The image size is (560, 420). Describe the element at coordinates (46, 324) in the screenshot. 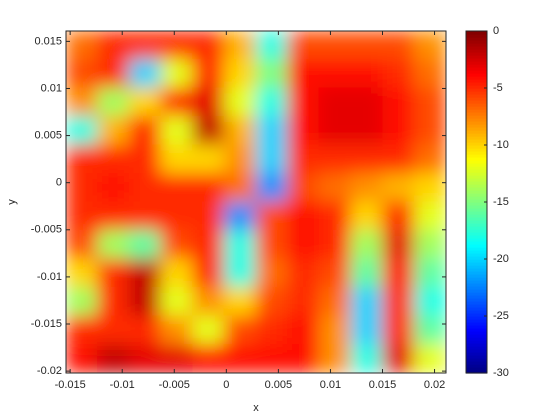

I see `y-tick-label: -0.015` at that location.